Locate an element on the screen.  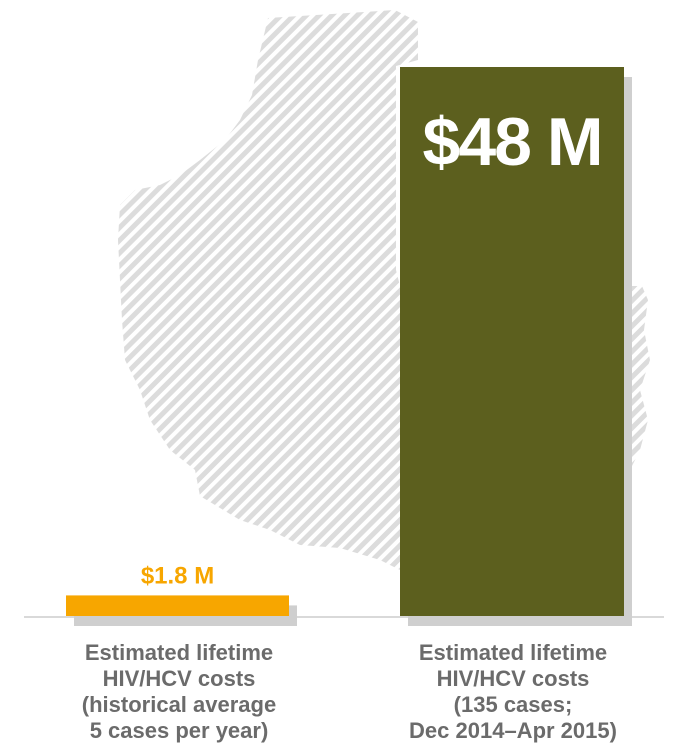
data-label: $48 M is located at coordinates (512, 142).